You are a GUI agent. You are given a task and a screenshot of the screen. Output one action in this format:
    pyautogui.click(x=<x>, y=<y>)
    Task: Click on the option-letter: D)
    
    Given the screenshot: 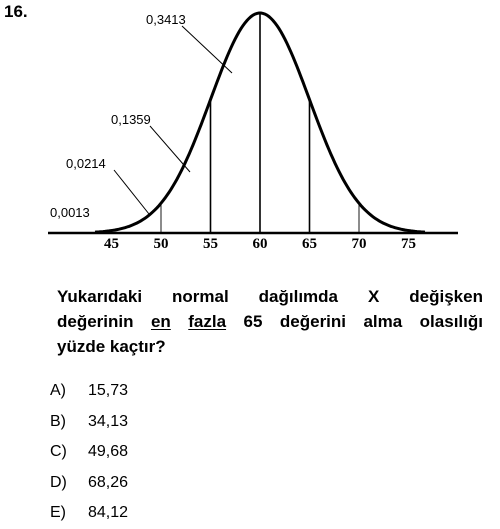 What is the action you would take?
    pyautogui.click(x=58, y=482)
    